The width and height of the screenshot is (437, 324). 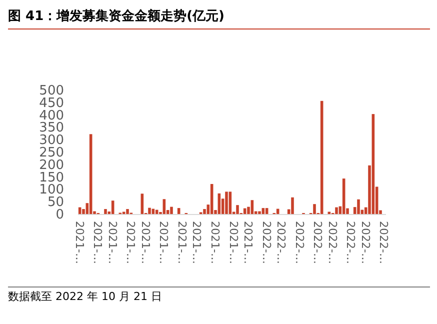 What do you see at coordinates (51, 153) in the screenshot?
I see `y-tick-label: 250` at bounding box center [51, 153].